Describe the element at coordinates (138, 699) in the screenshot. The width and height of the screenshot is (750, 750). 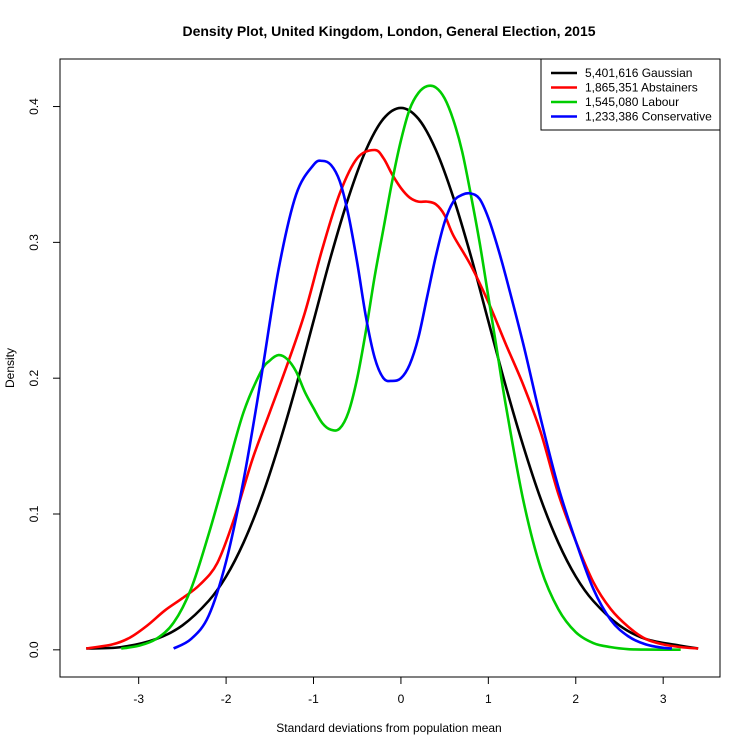
I see `x-tick-label: -3` at that location.